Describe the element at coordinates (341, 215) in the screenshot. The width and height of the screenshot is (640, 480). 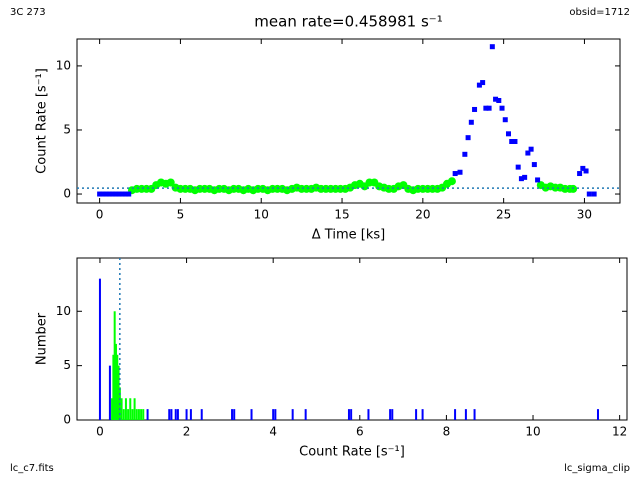
I see `x-tick-label: 15` at that location.